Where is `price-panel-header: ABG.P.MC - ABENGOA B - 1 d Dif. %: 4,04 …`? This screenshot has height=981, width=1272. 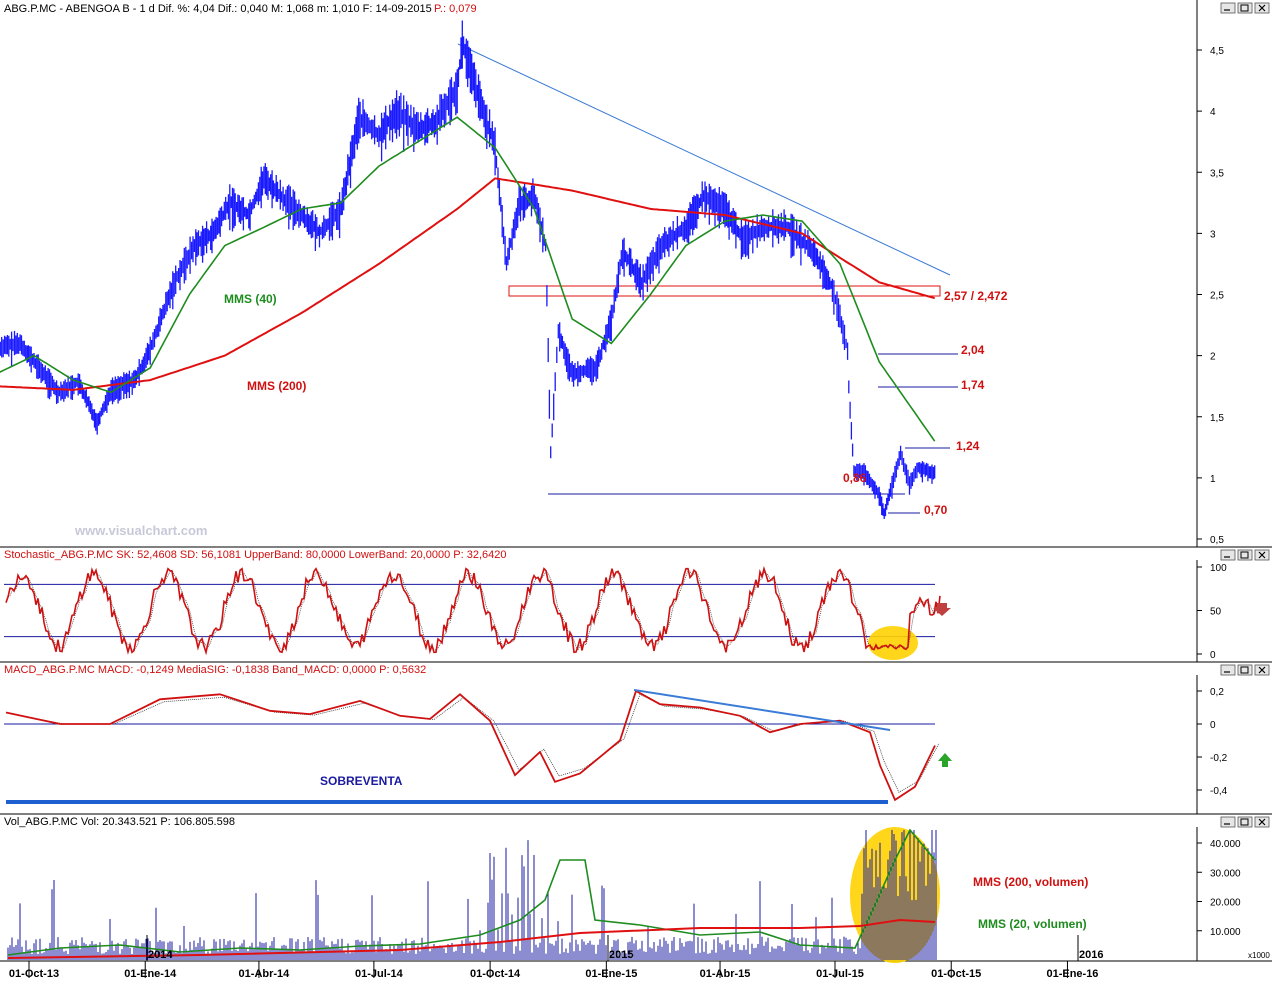
price-panel-header: ABG.P.MC - ABENGOA B - 1 d Dif. %: 4,04 … is located at coordinates (218, 9).